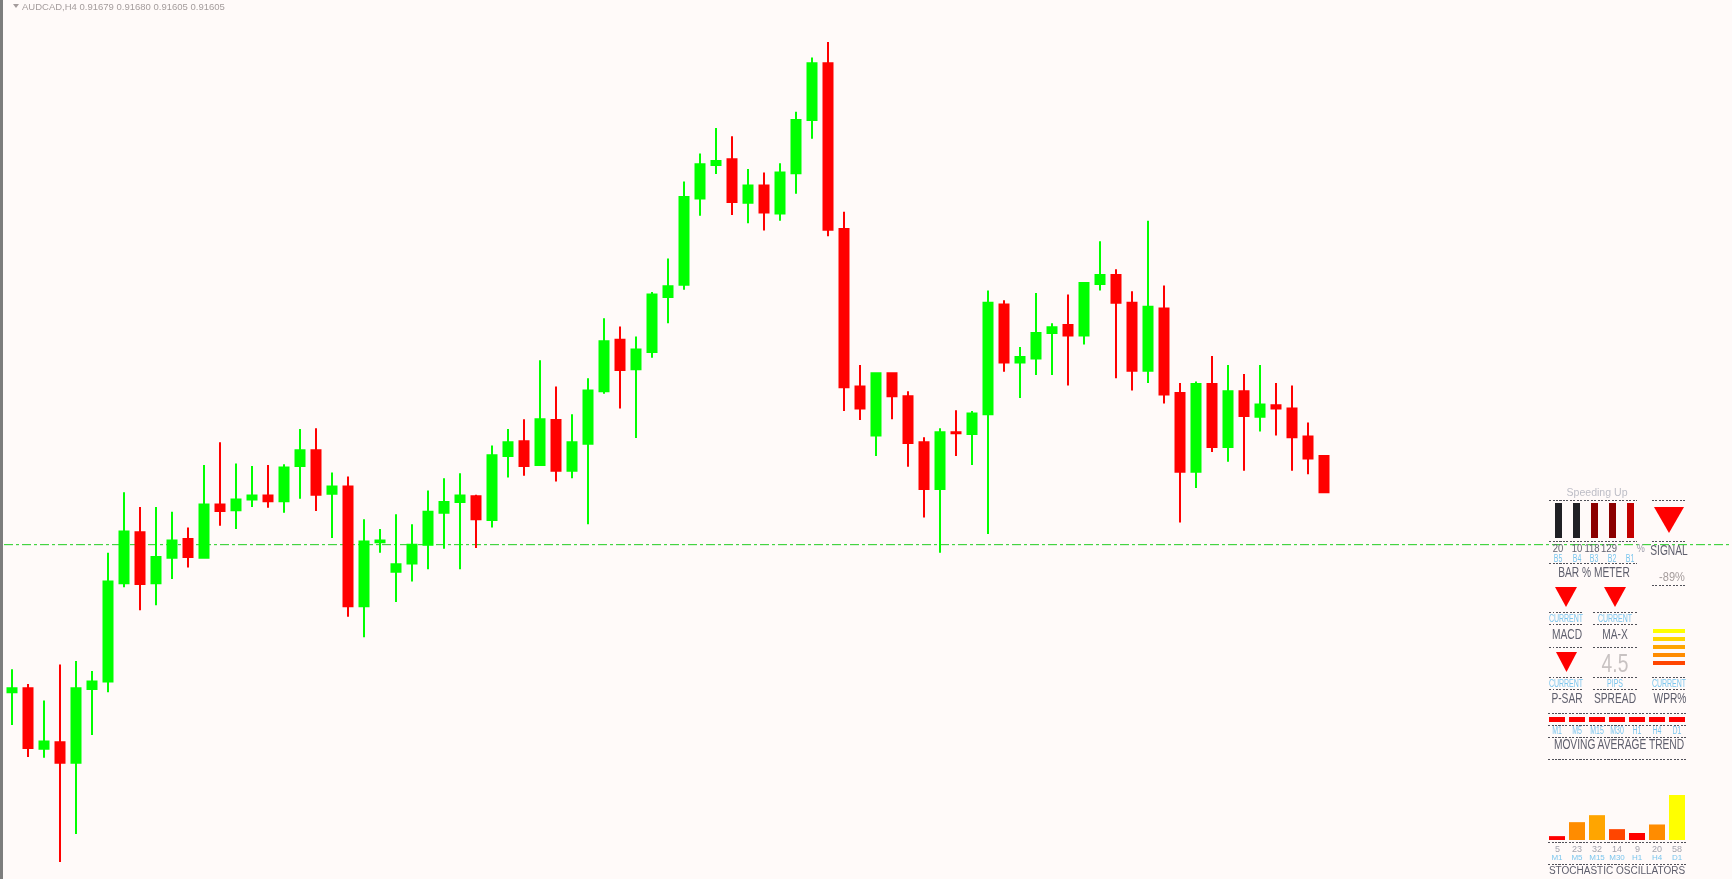 The image size is (1732, 879). What do you see at coordinates (1576, 558) in the screenshot?
I see `text: B4` at bounding box center [1576, 558].